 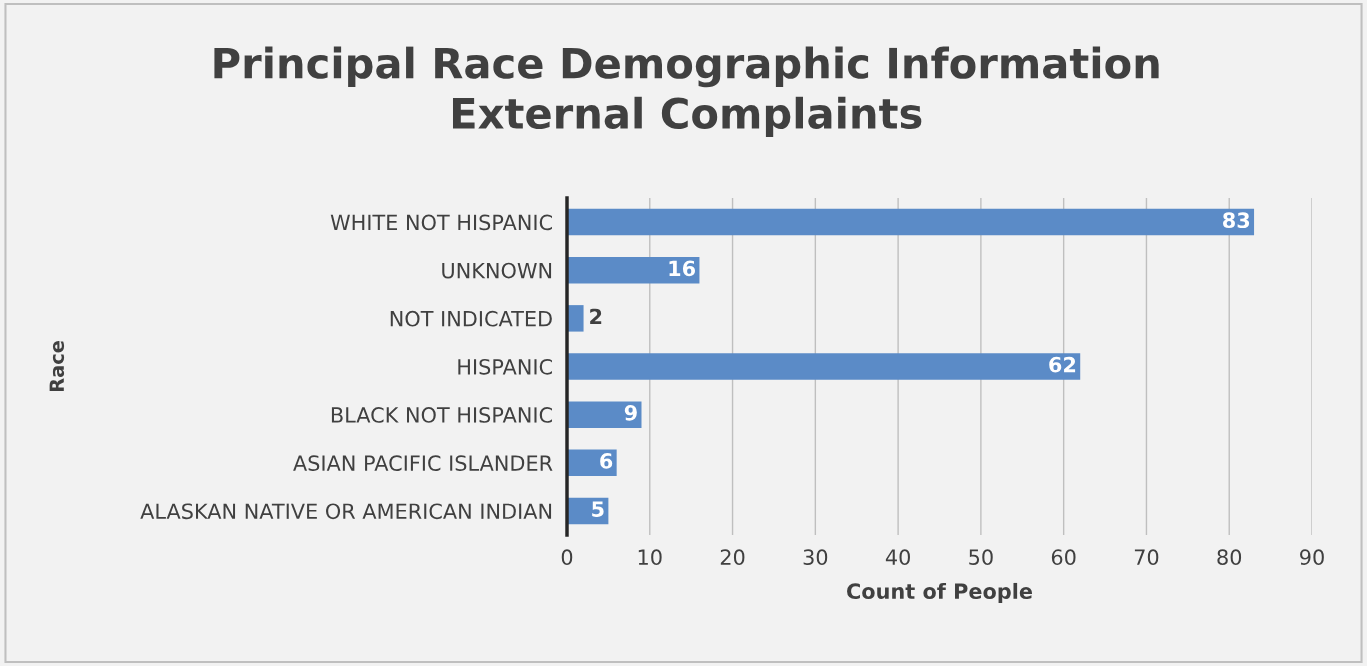 I want to click on y-tick-label: UNKNOWN, so click(x=497, y=270).